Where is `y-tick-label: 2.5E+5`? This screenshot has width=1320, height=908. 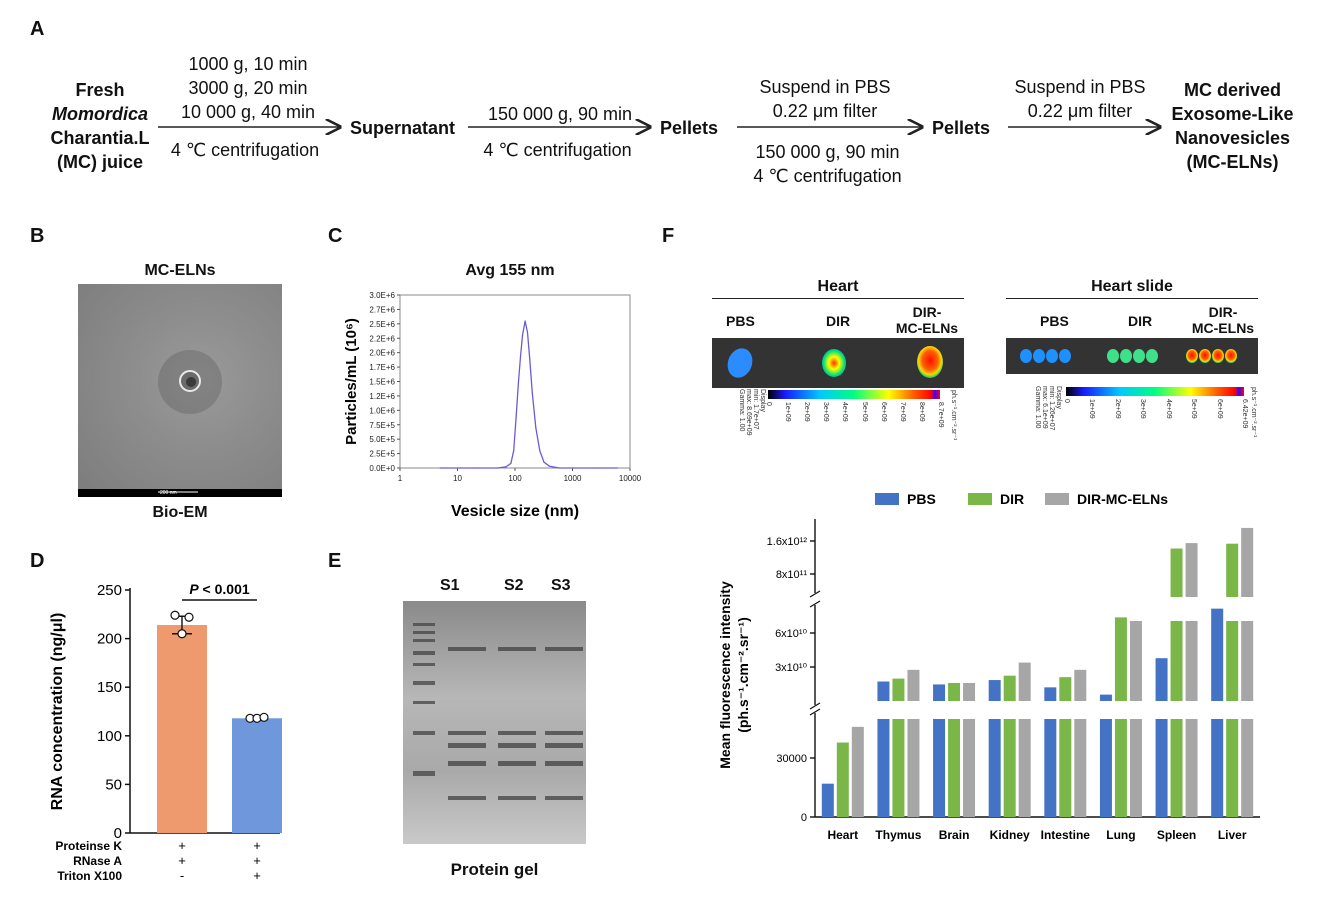 y-tick-label: 2.5E+5 is located at coordinates (382, 454).